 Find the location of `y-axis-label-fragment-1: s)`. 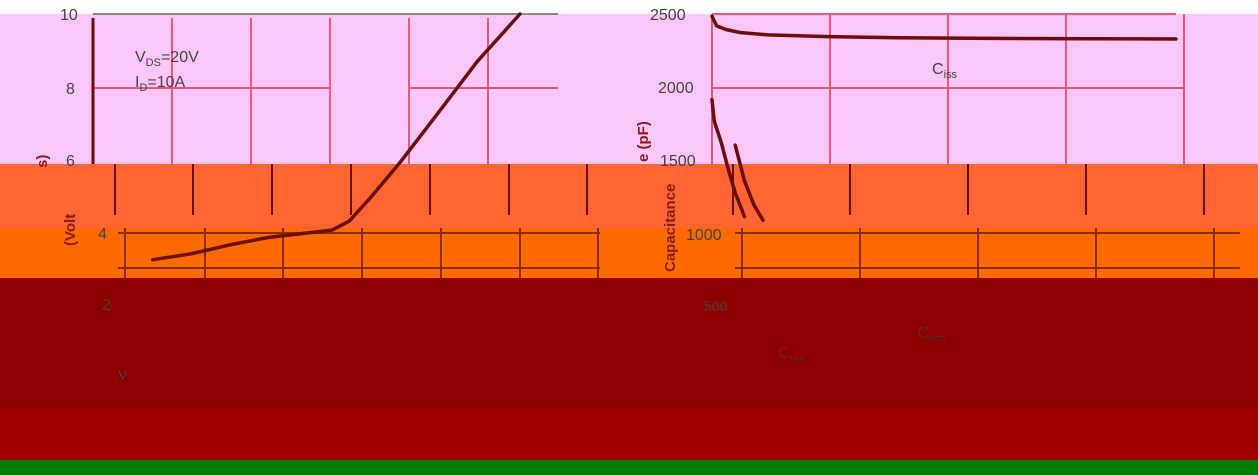

y-axis-label-fragment-1: s) is located at coordinates (42, 161).